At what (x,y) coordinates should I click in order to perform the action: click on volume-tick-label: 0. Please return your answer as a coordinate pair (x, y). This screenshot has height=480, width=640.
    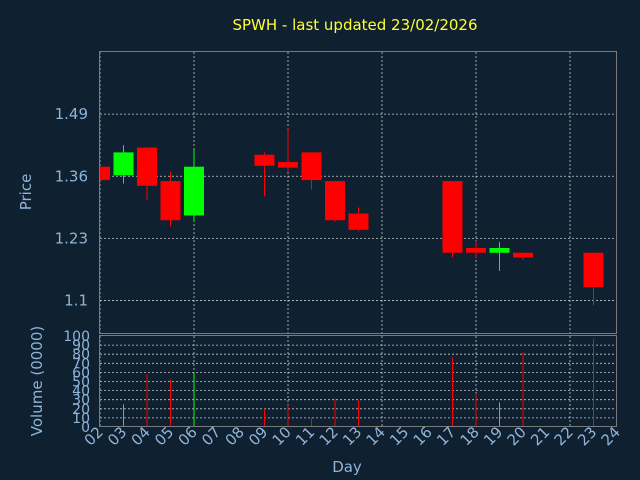
    Looking at the image, I should click on (85, 428).